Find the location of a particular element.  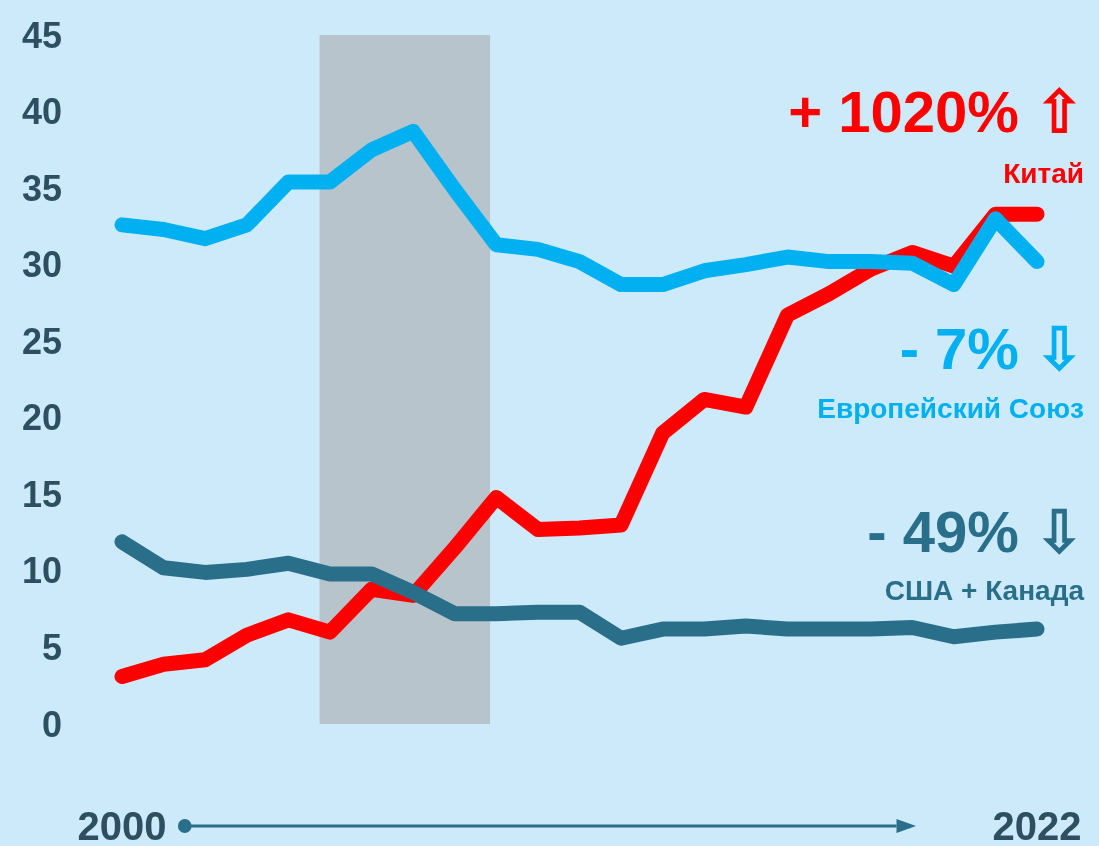

y-tick-label: 20 is located at coordinates (41, 418).